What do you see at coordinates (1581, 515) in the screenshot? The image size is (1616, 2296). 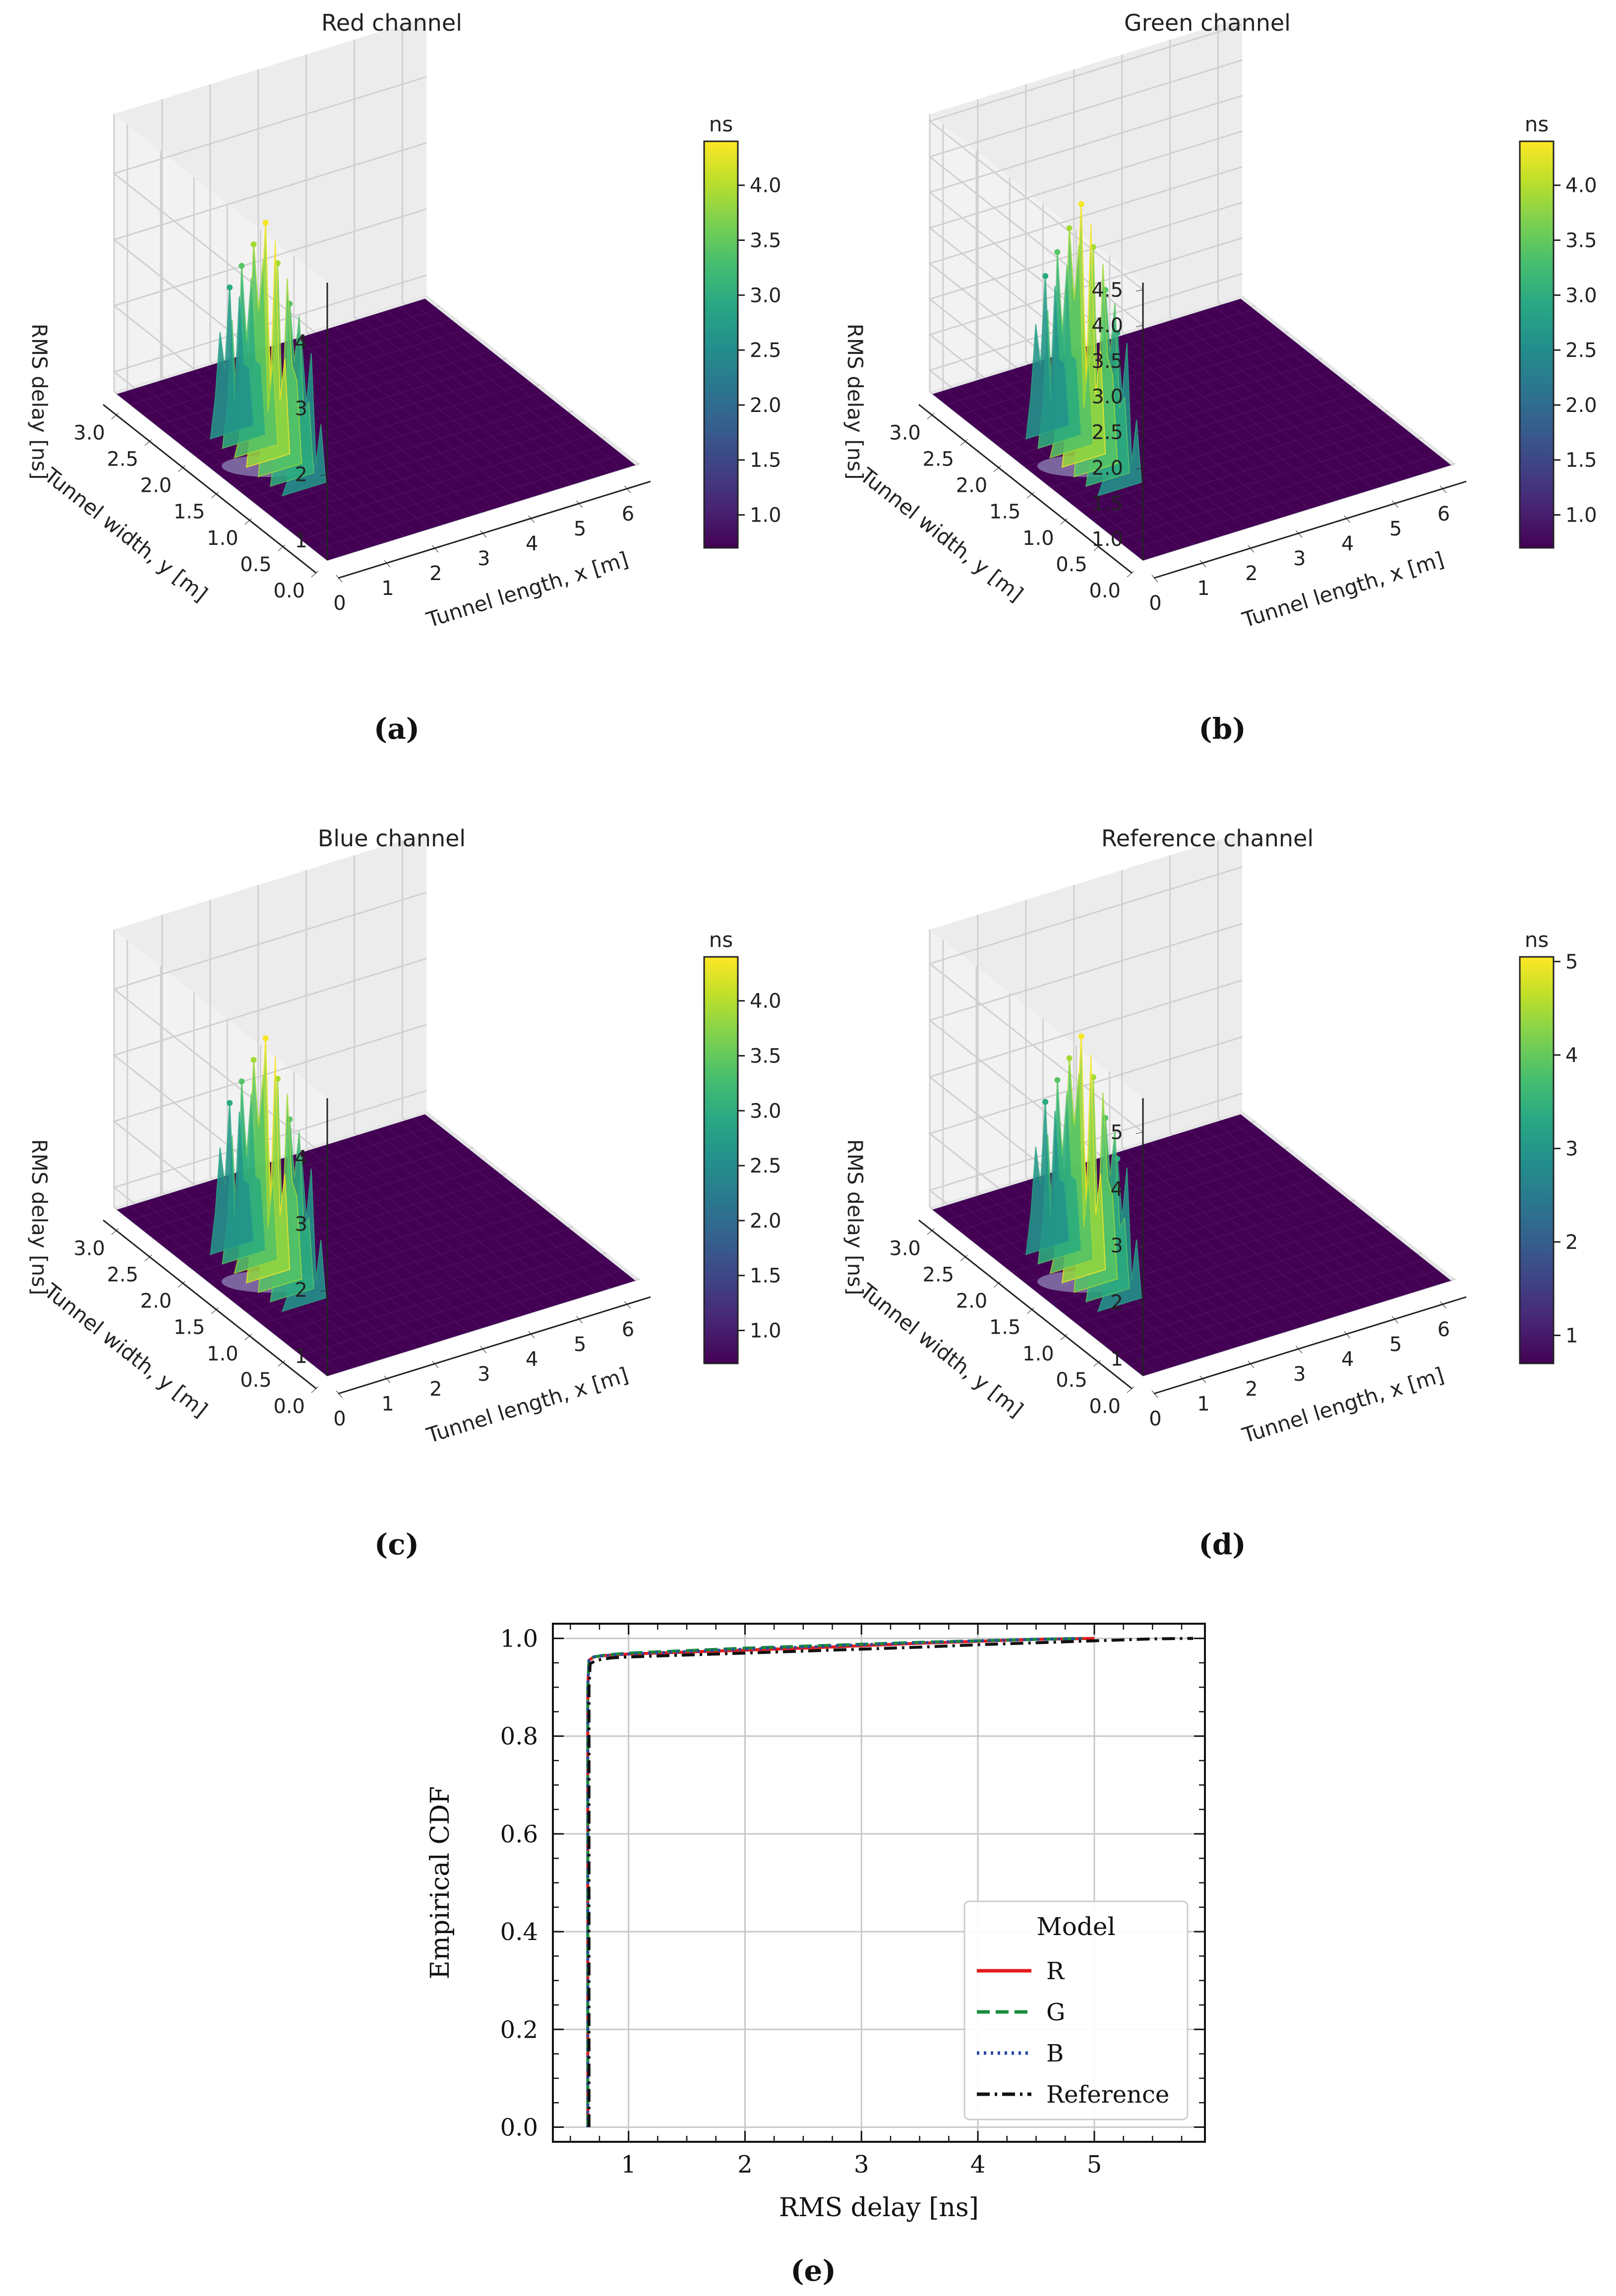 I see `colorbar-tick-label: 1.0` at bounding box center [1581, 515].